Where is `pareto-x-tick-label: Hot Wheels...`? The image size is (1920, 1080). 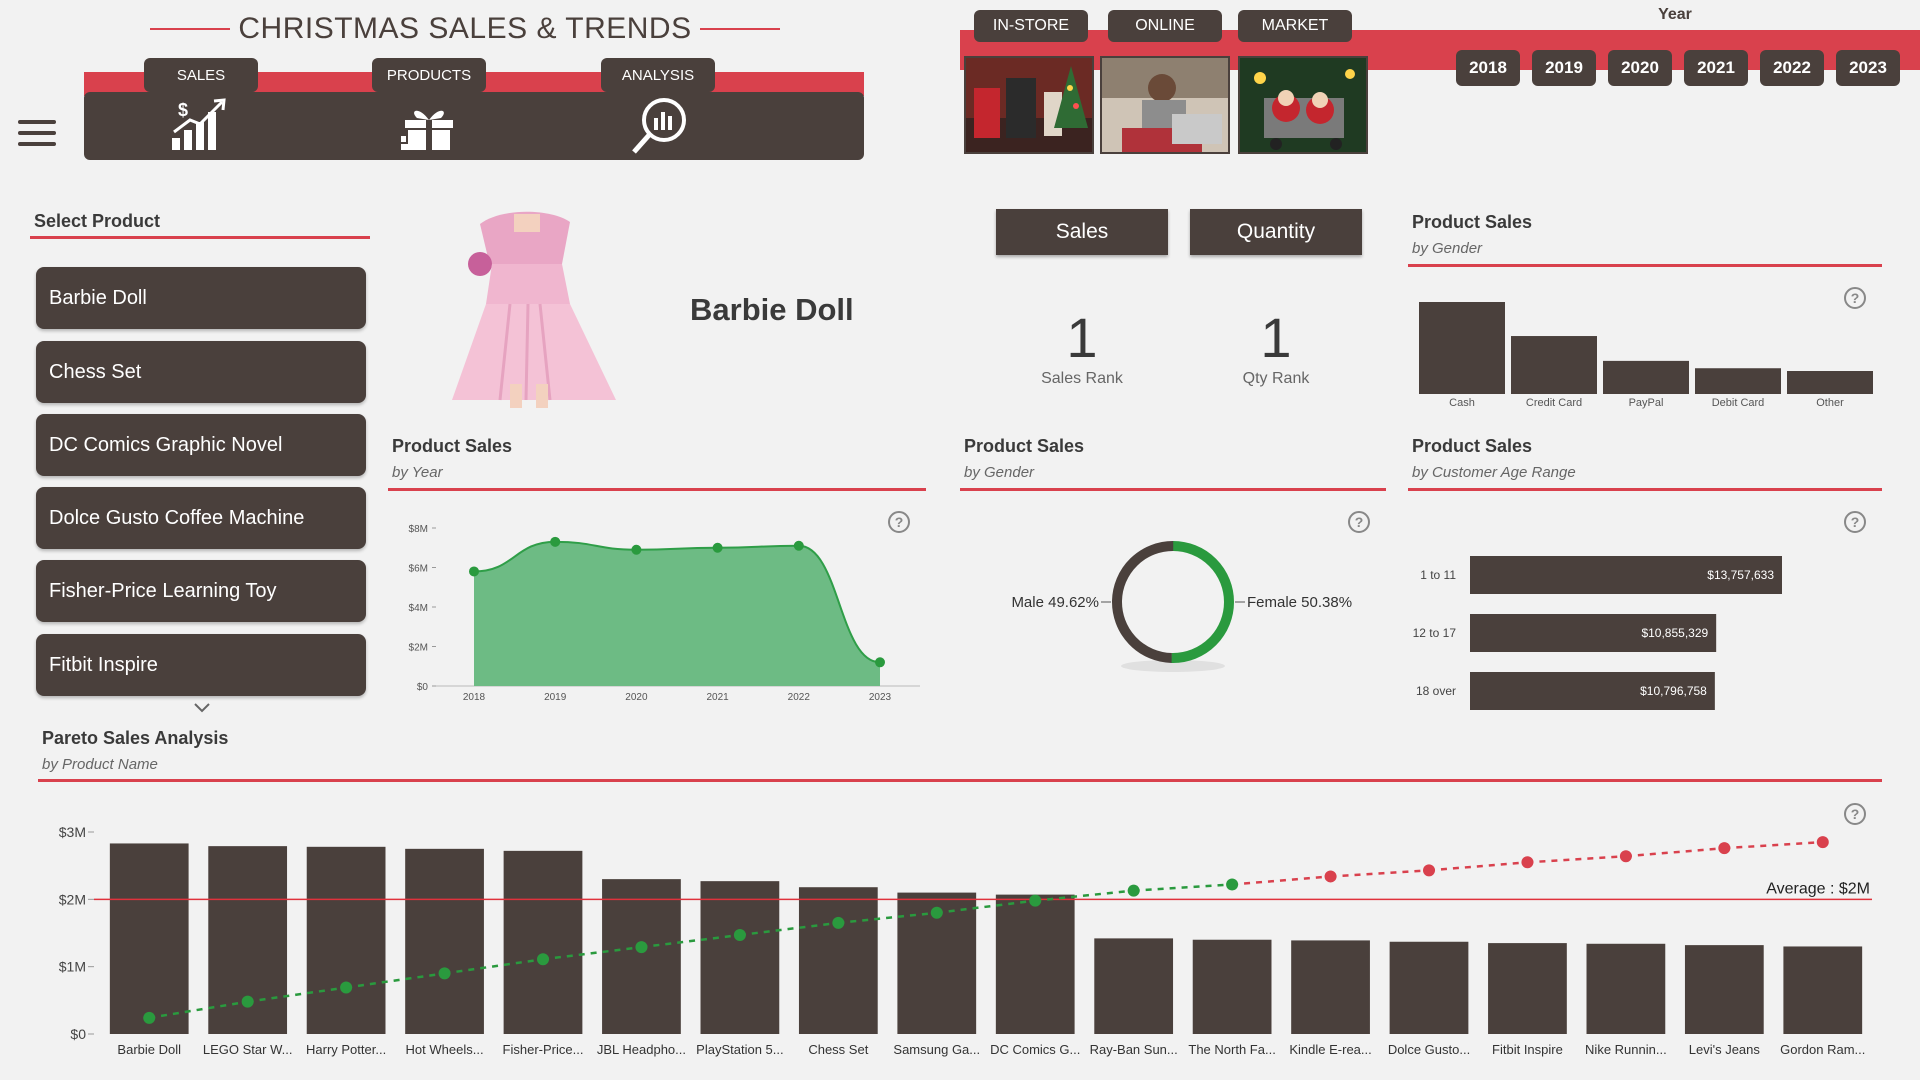 pareto-x-tick-label: Hot Wheels... is located at coordinates (445, 1049).